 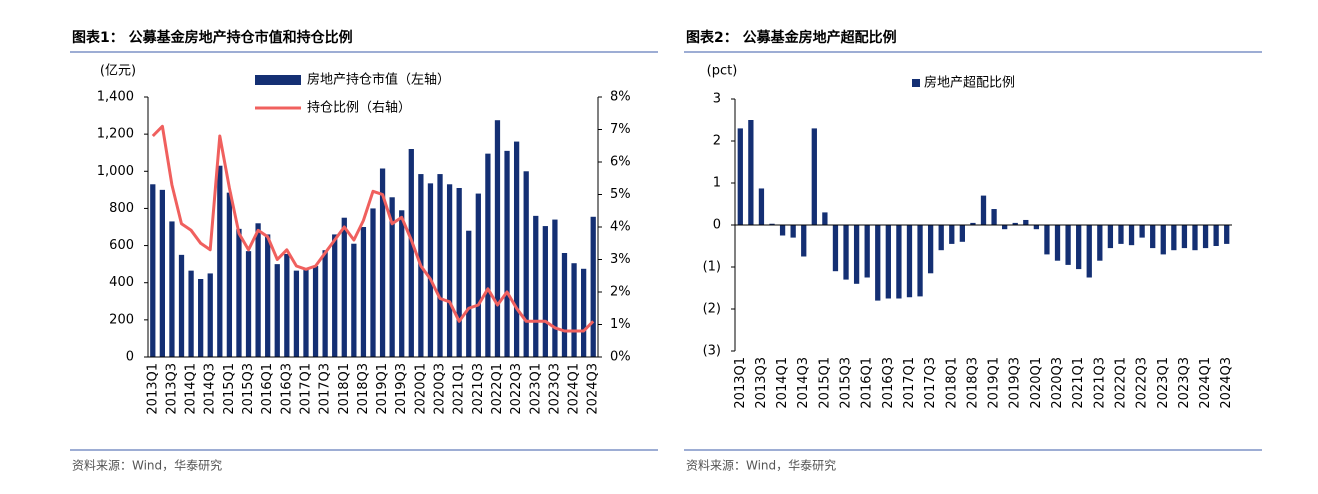 What do you see at coordinates (363, 389) in the screenshot?
I see `x-tick-label: 2018Q3` at bounding box center [363, 389].